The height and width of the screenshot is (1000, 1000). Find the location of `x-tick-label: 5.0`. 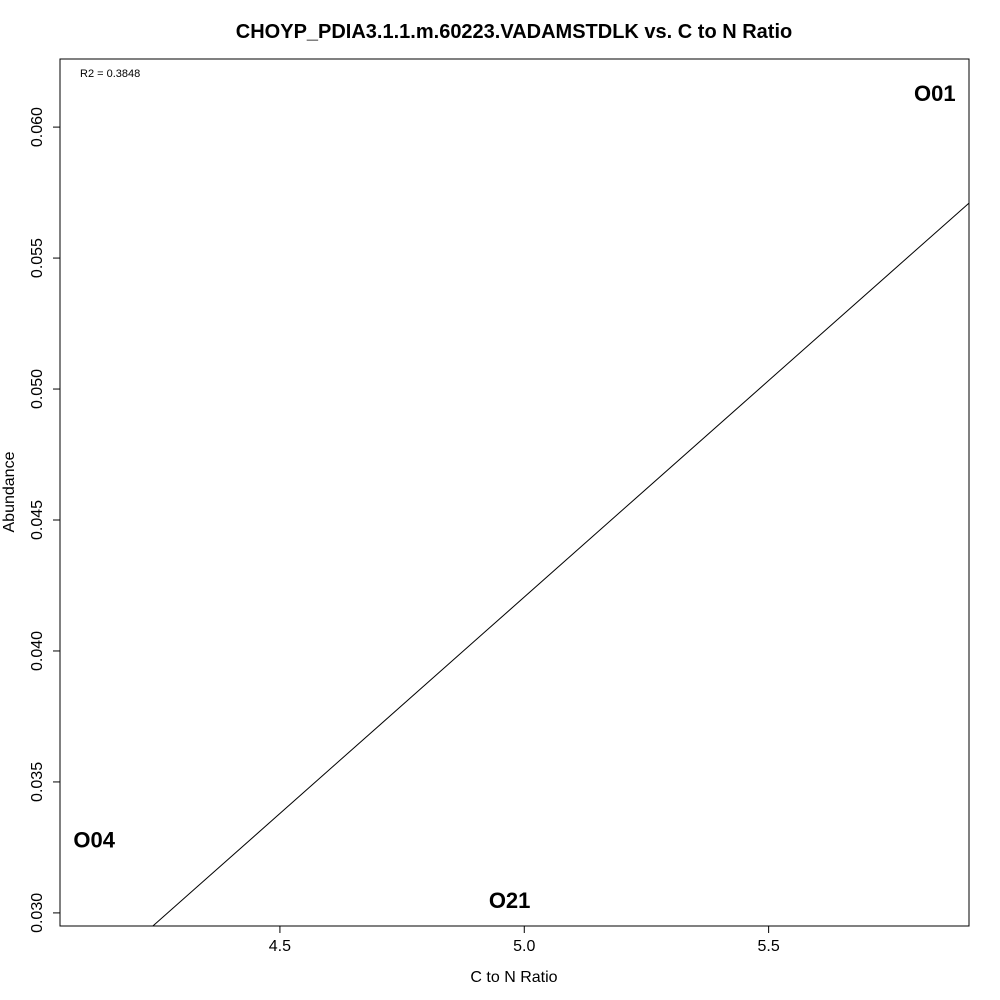

x-tick-label: 5.0 is located at coordinates (524, 946).